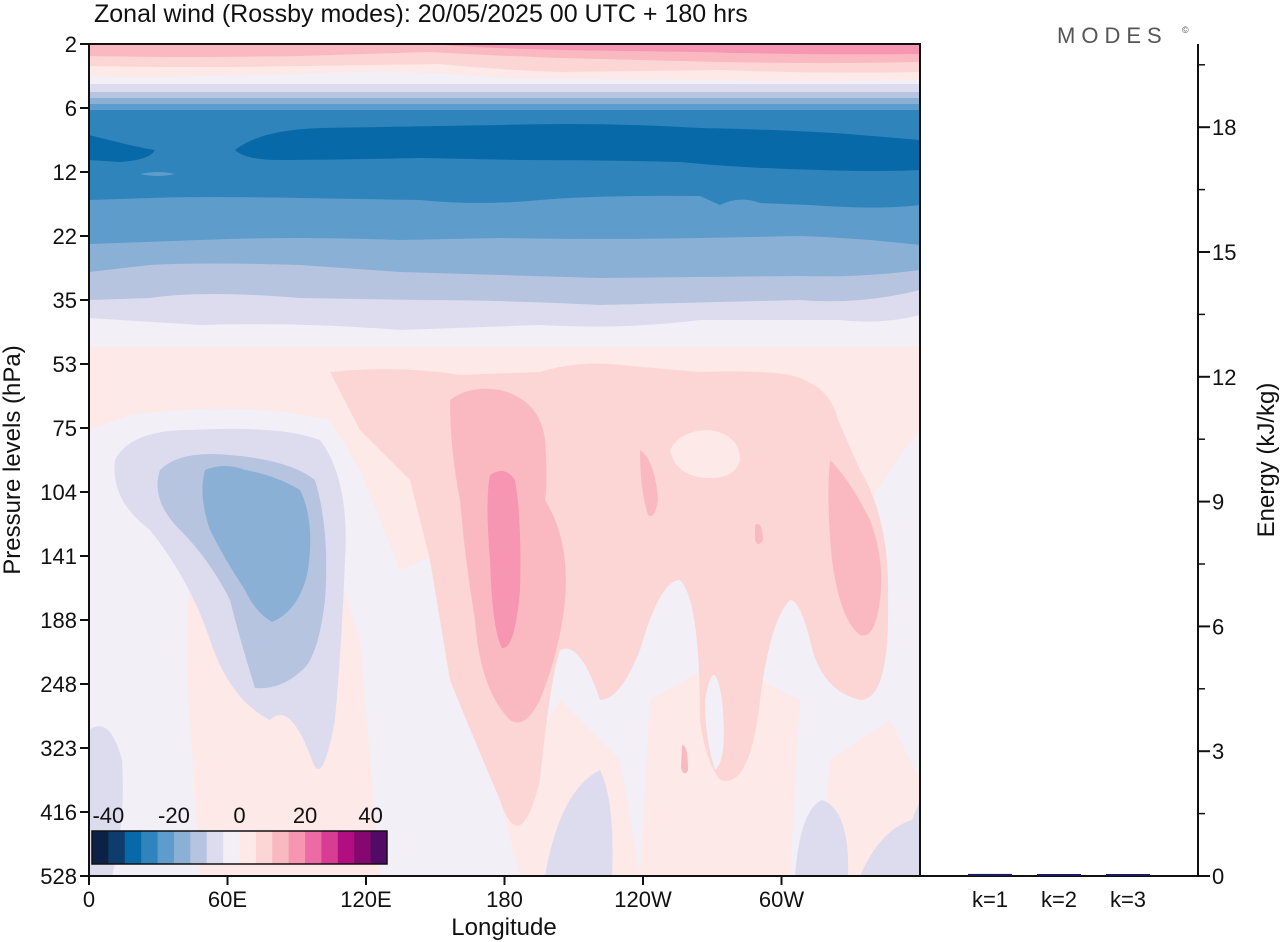  I want to click on contour-pos-small-c, so click(684, 759).